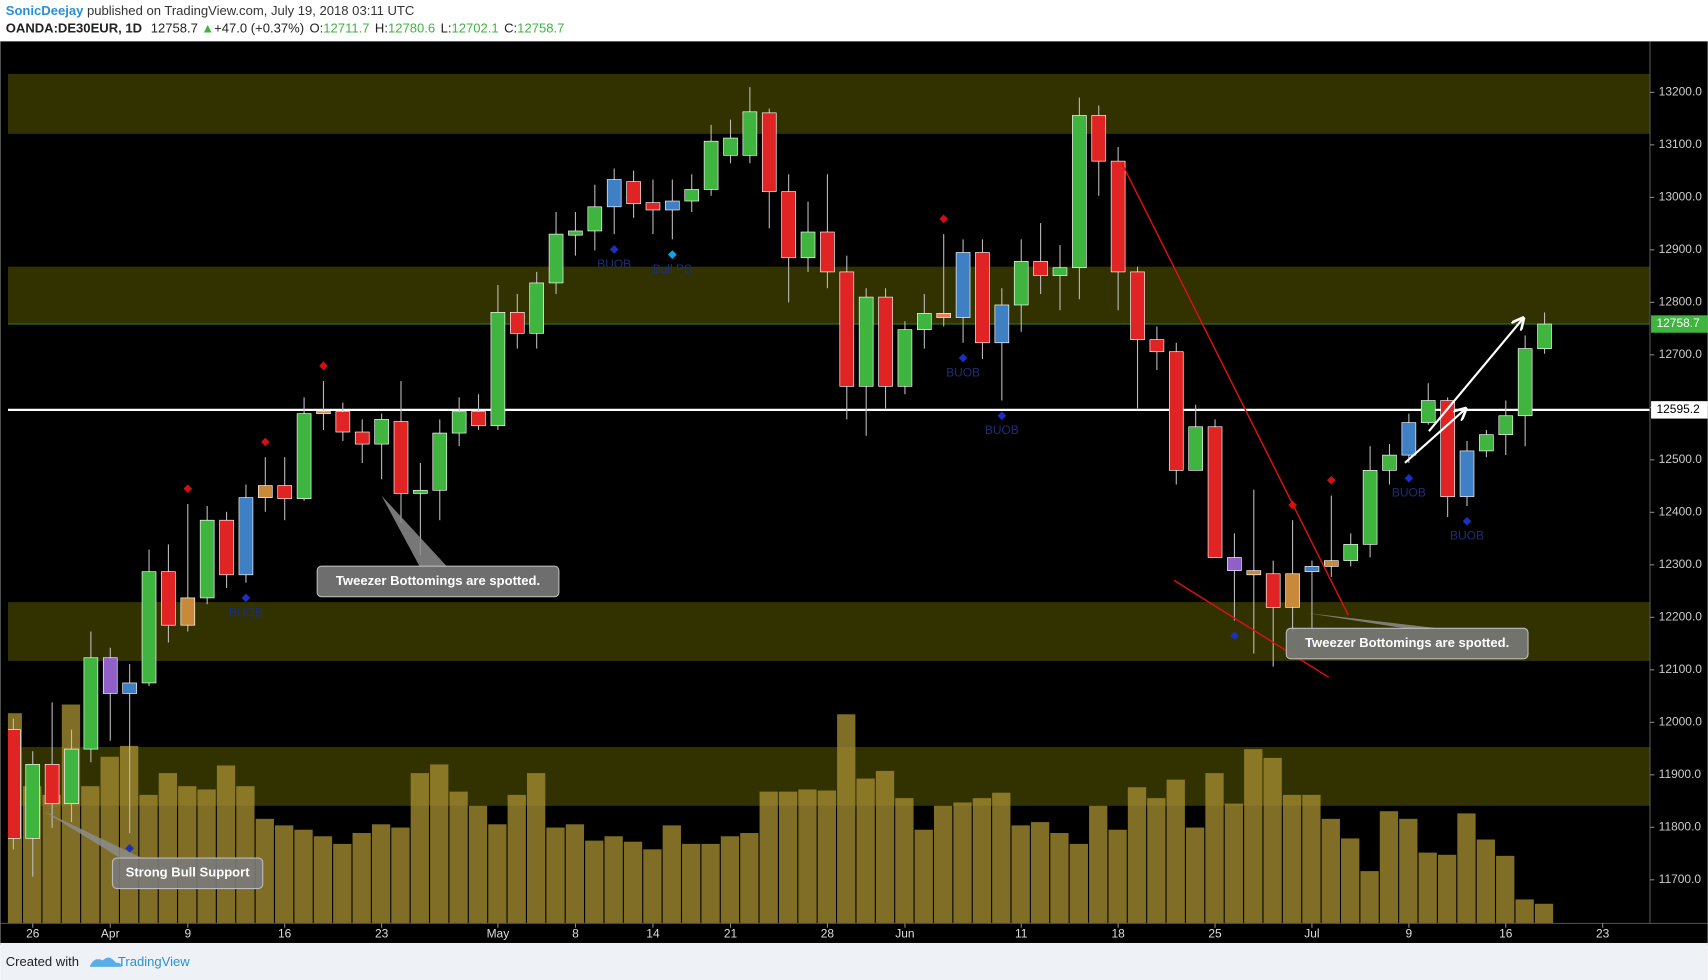  Describe the element at coordinates (1681, 92) in the screenshot. I see `y-tick-label: 13200.0` at that location.